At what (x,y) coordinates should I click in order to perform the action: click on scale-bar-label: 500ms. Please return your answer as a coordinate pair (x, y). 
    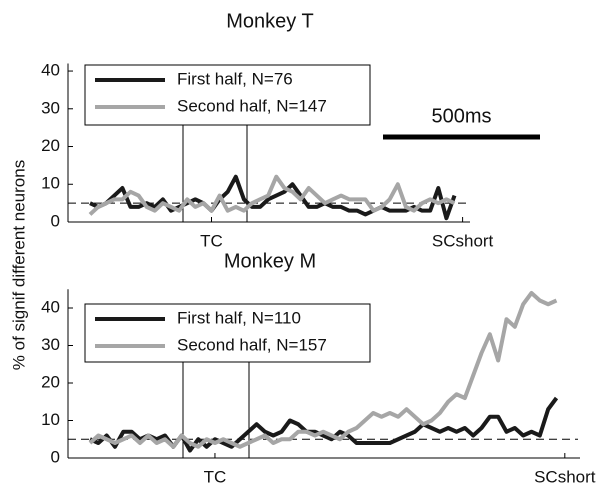
    Looking at the image, I should click on (461, 116).